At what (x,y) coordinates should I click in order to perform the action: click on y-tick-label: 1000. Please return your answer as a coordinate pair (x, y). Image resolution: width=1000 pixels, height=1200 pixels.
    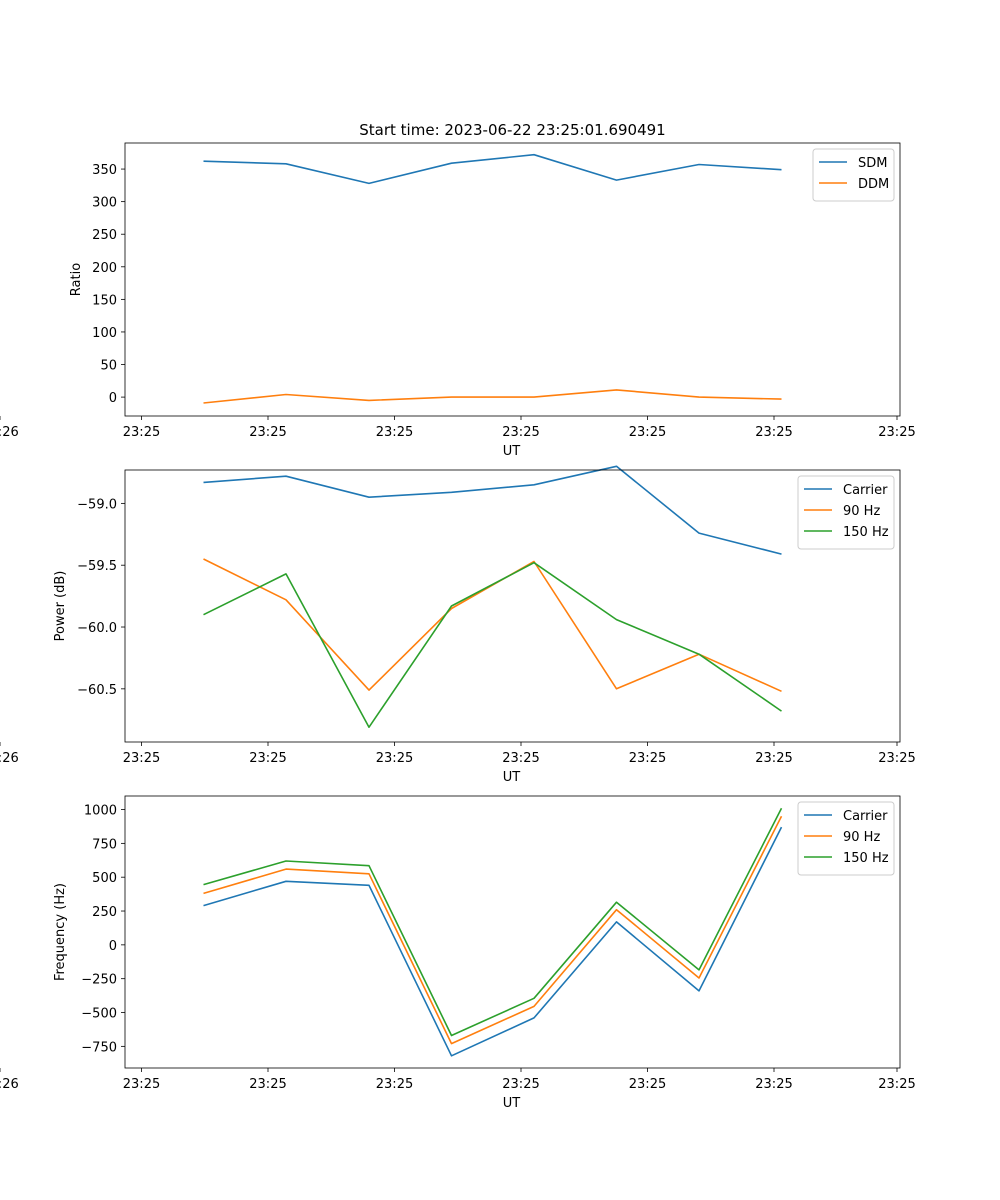
    Looking at the image, I should click on (100, 811).